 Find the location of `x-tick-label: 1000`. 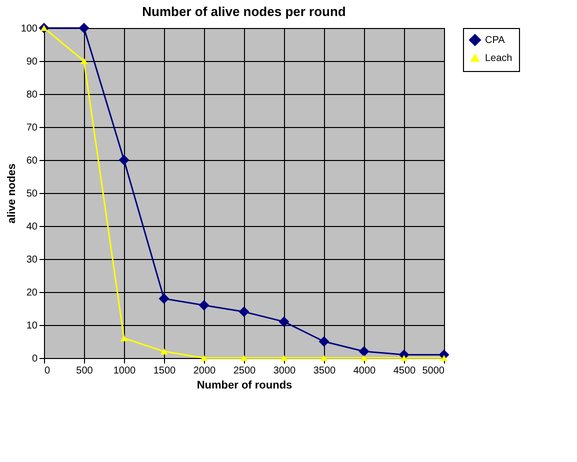

x-tick-label: 1000 is located at coordinates (124, 371).